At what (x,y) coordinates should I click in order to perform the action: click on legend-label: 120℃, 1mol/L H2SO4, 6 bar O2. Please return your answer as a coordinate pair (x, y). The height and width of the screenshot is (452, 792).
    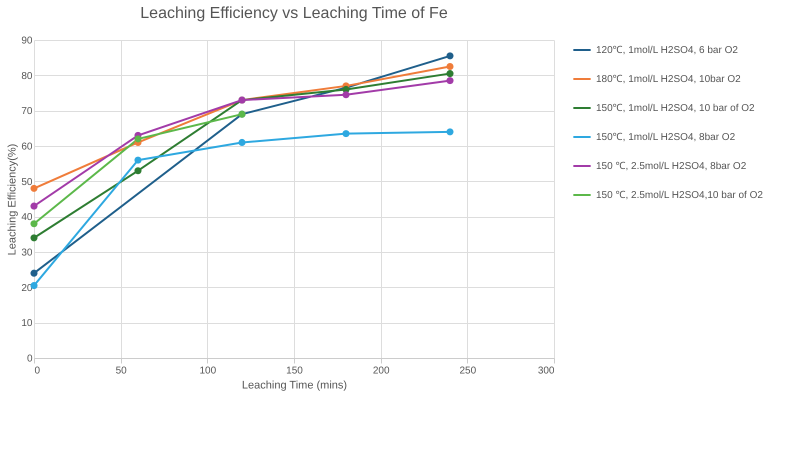
    Looking at the image, I should click on (667, 50).